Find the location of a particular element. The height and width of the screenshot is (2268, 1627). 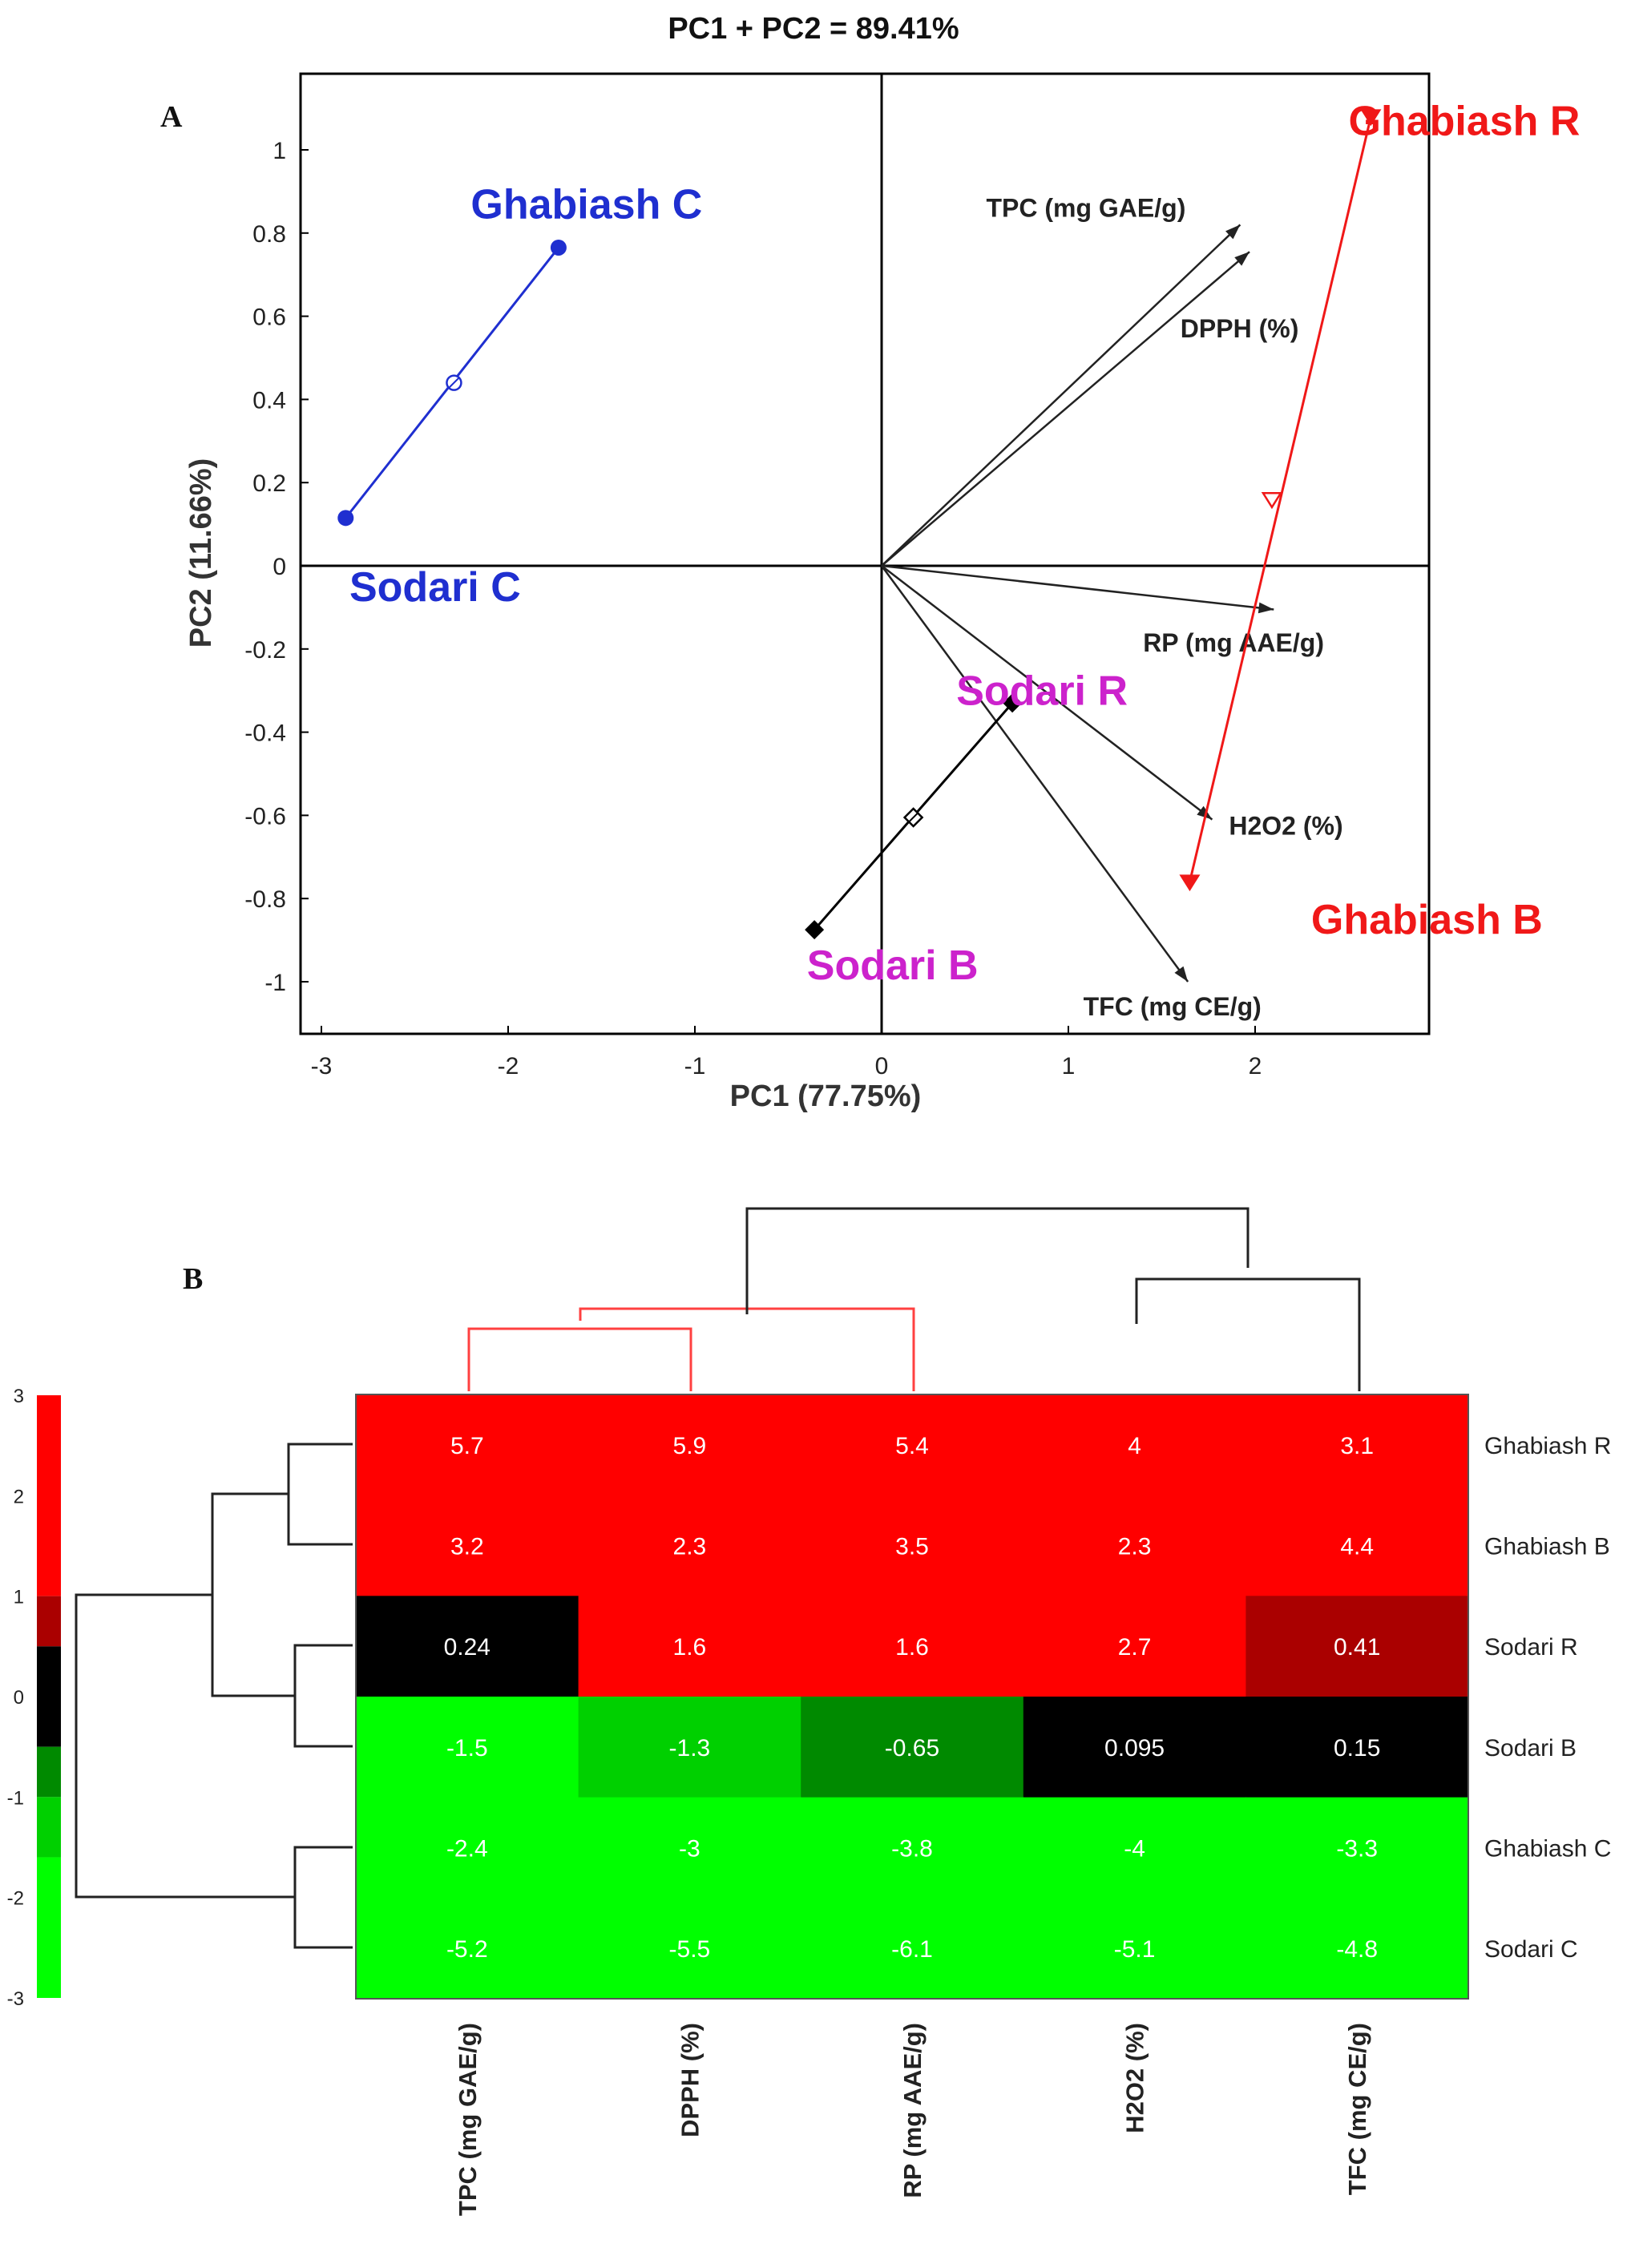

point-end-ghabiash-r-b is located at coordinates (1190, 883).